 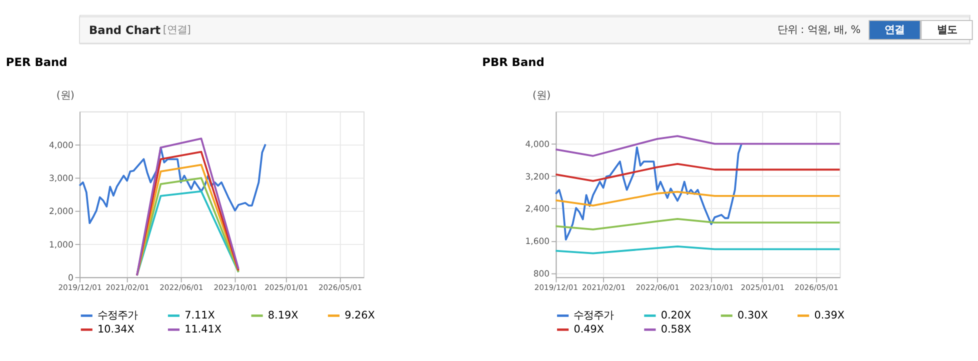 What do you see at coordinates (199, 316) in the screenshot?
I see `legend-label: 7.11X` at bounding box center [199, 316].